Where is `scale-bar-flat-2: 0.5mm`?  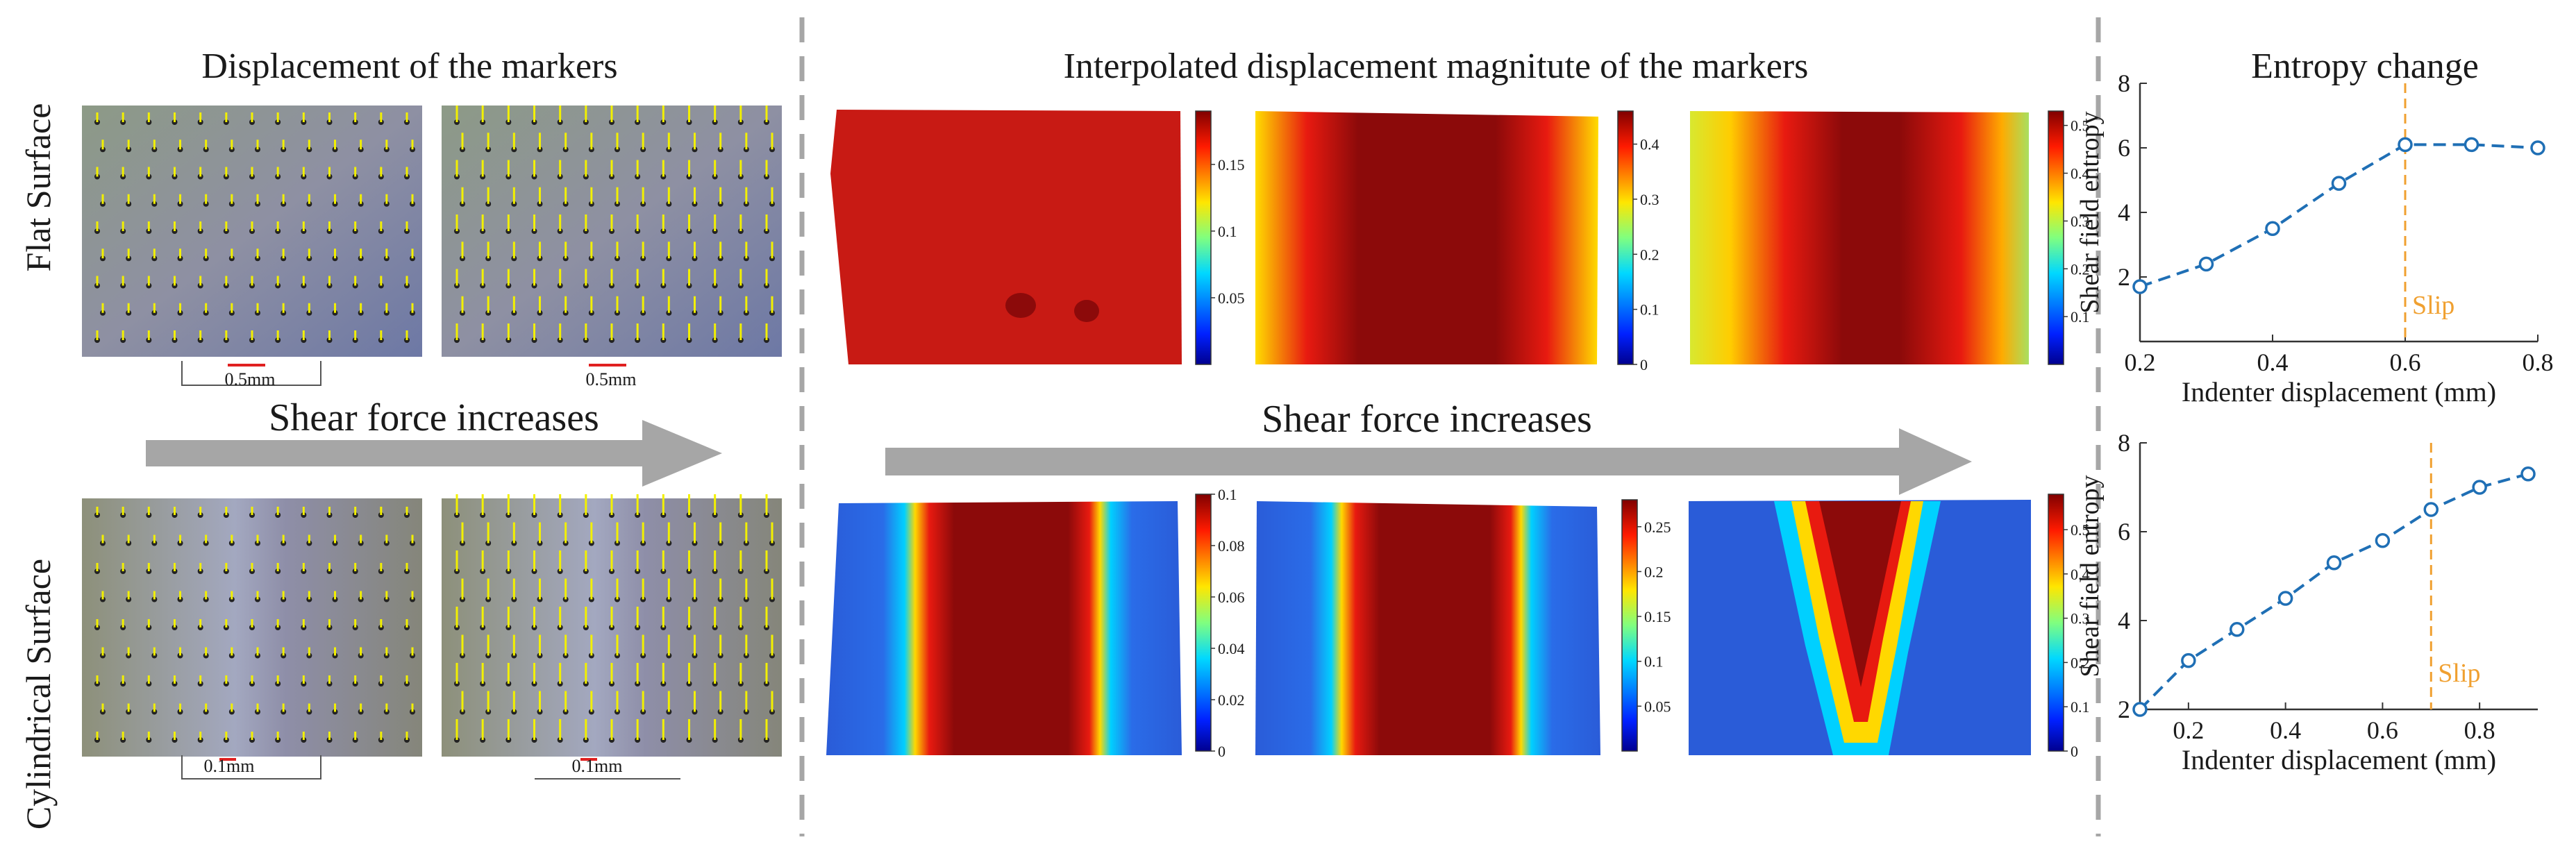
scale-bar-flat-2: 0.5mm is located at coordinates (611, 377).